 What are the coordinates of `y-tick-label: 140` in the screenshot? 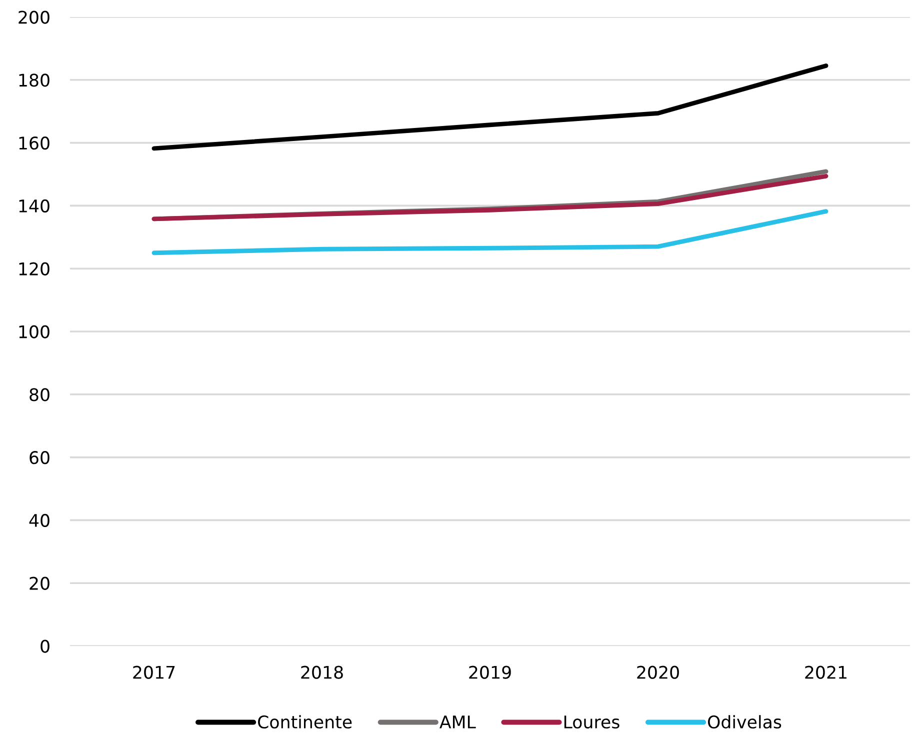 It's located at (34, 206).